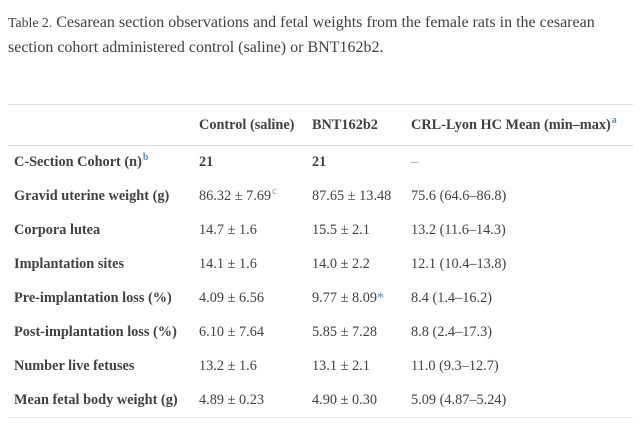 The height and width of the screenshot is (429, 639). Describe the element at coordinates (345, 298) in the screenshot. I see `cell-value: 9.77 ± 8.09` at that location.